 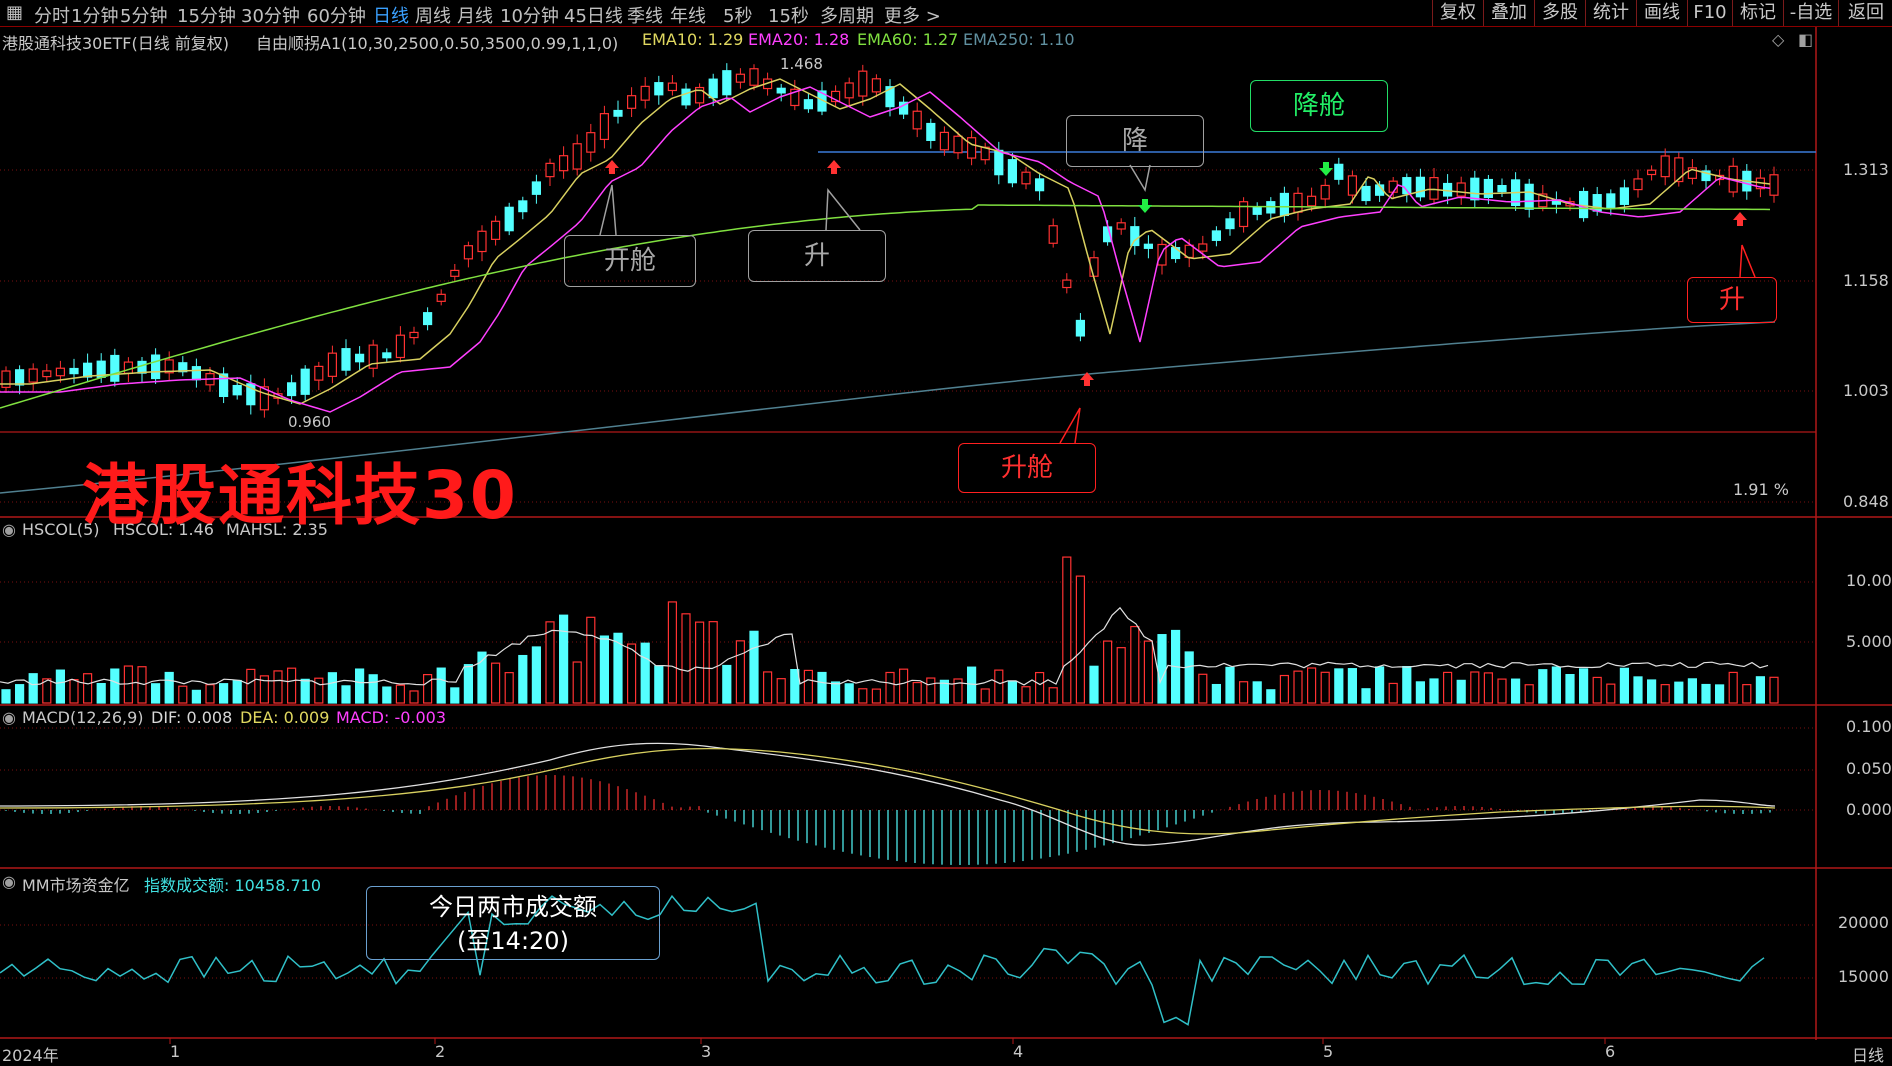 I want to click on period-tab-15min: 15分钟, so click(x=206, y=16).